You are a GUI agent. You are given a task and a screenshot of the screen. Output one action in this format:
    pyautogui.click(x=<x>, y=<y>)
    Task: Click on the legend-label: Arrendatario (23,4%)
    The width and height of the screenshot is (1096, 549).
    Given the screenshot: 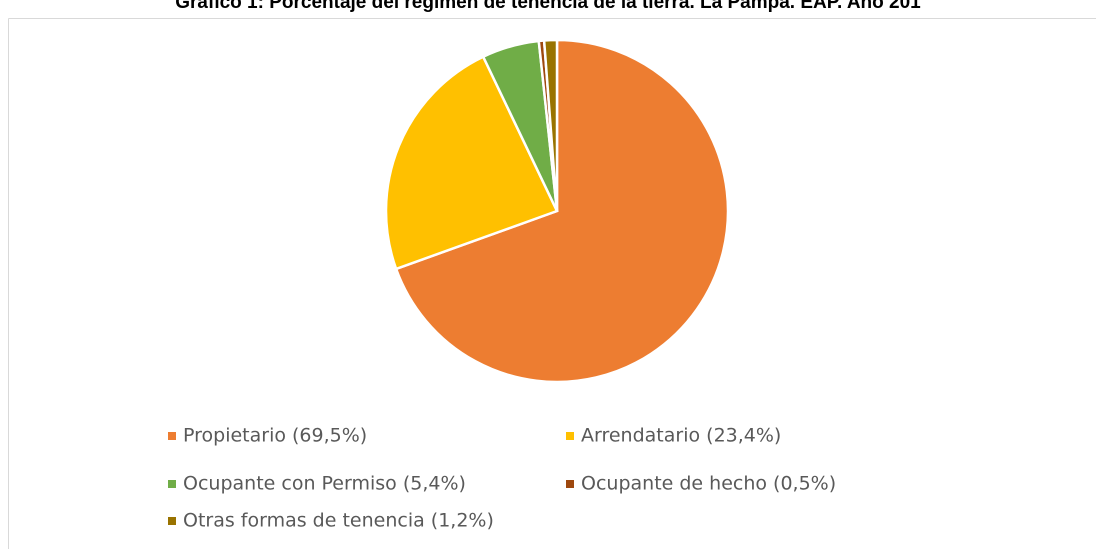 What is the action you would take?
    pyautogui.click(x=681, y=436)
    